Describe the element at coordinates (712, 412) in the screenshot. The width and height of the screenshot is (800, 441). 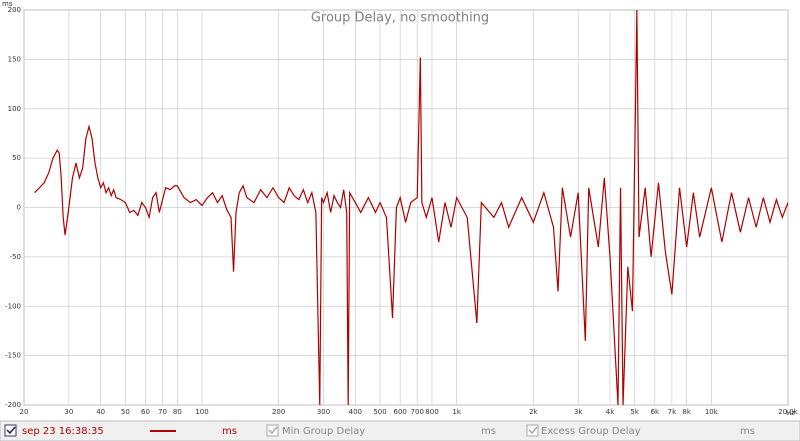
I see `x-tick-label: 10k` at that location.